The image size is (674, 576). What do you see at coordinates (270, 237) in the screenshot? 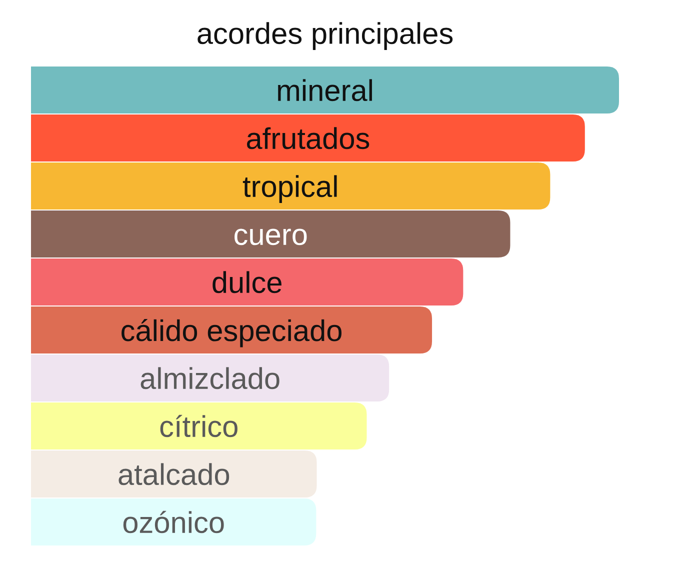
I see `y-tick-label: cuero` at bounding box center [270, 237].